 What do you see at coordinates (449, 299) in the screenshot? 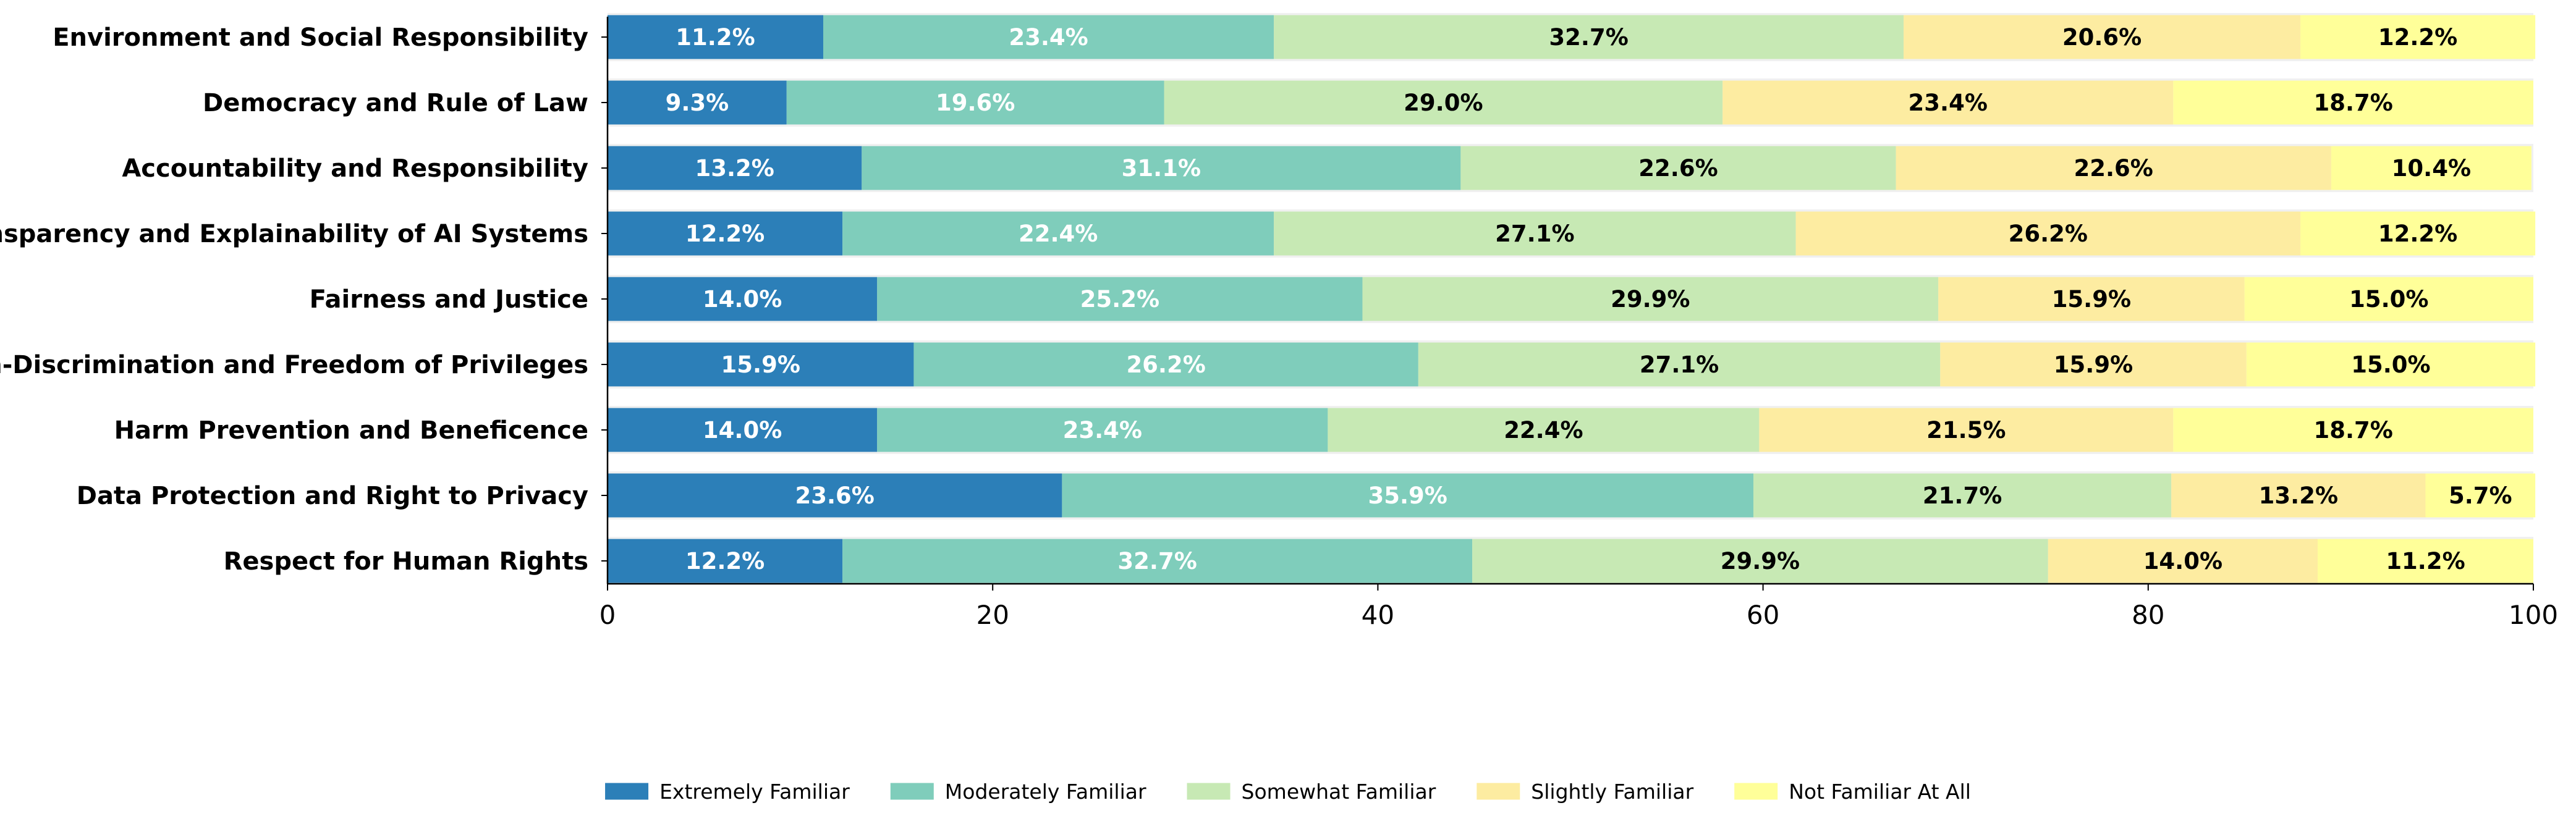
I see `category-label: Fairness and Justice` at bounding box center [449, 299].